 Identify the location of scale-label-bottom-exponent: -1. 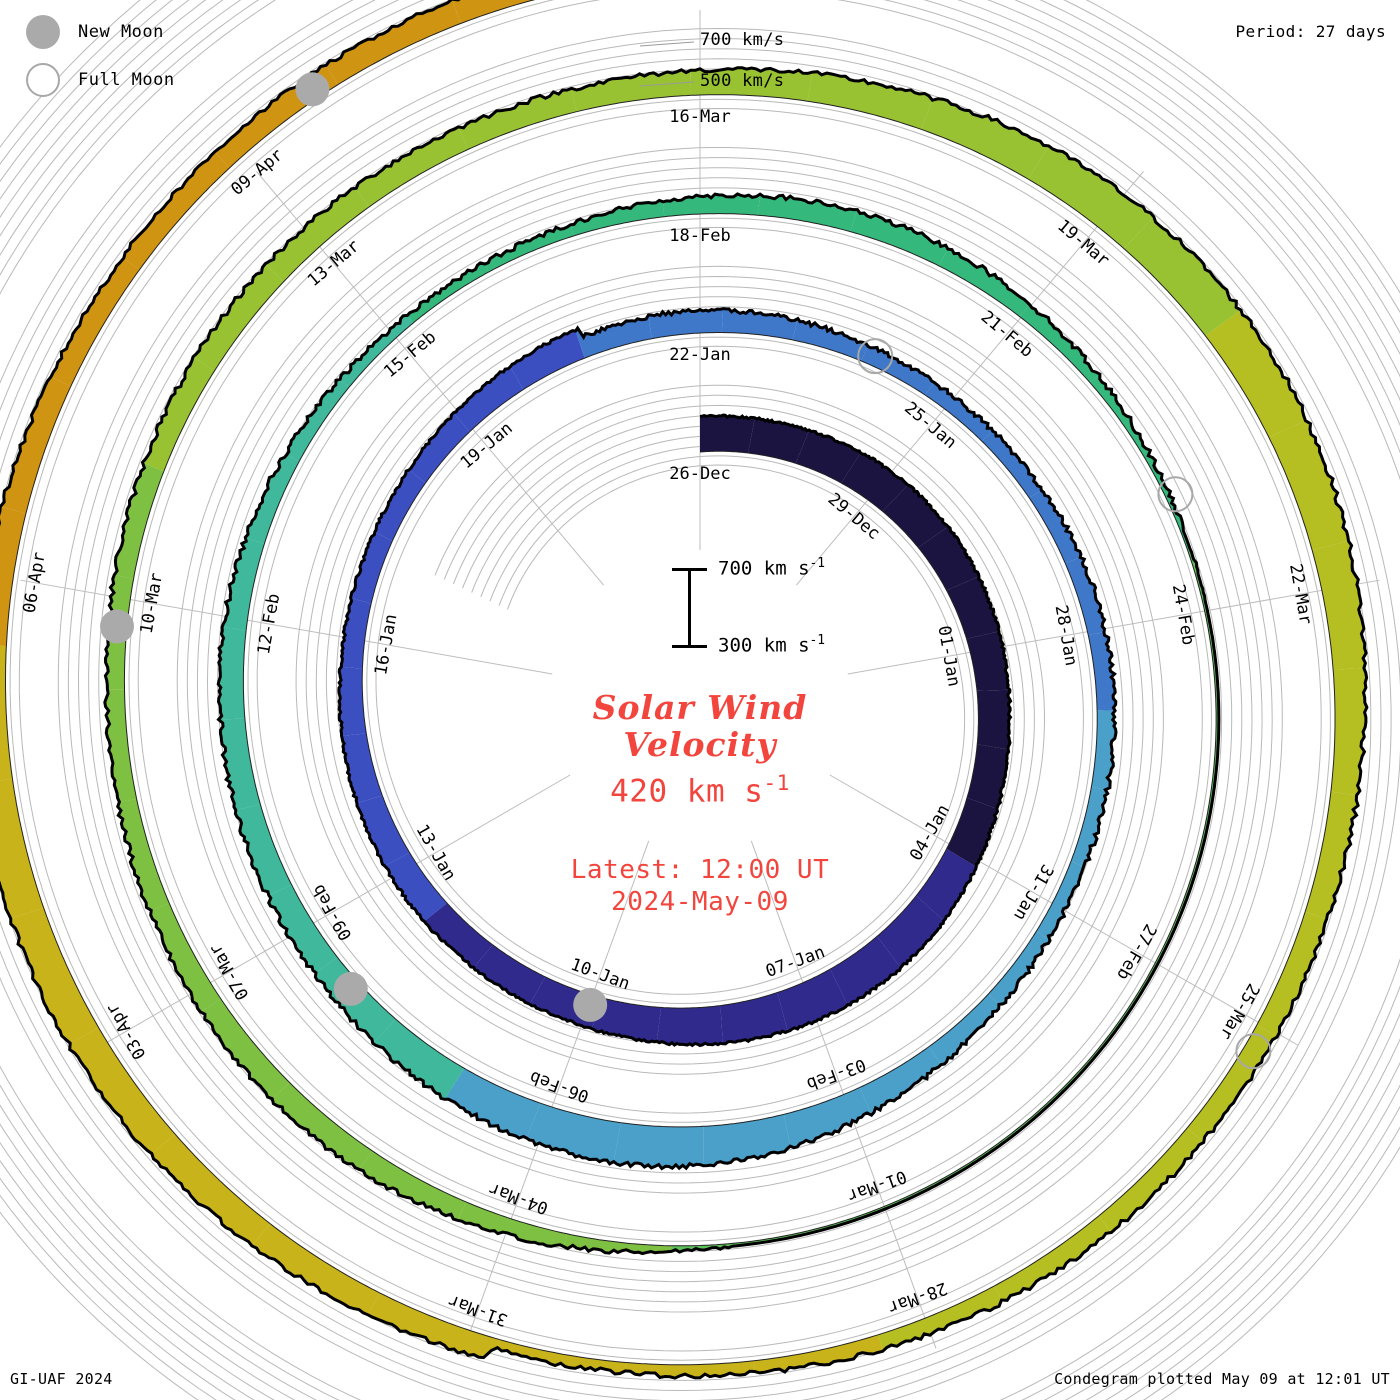
(817, 640).